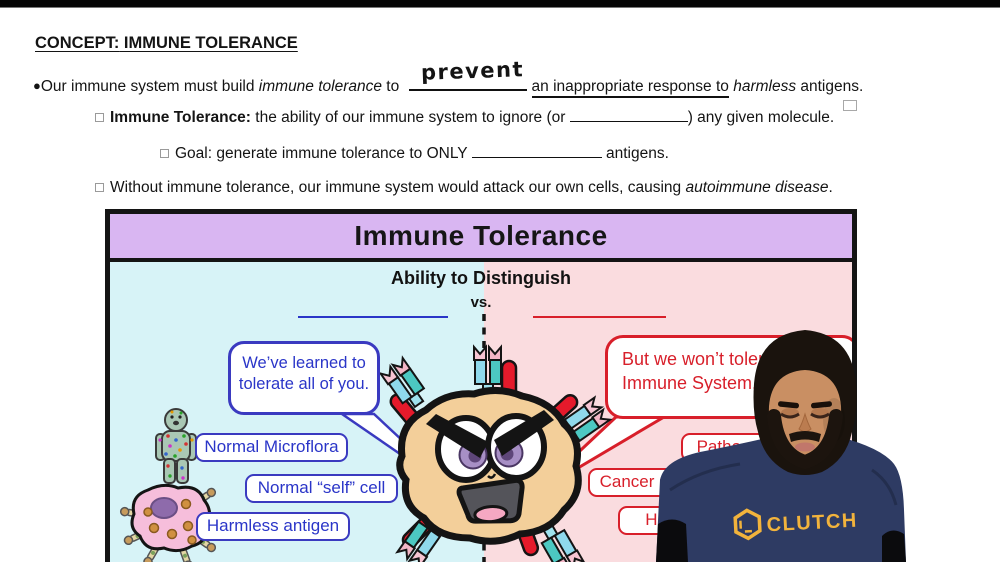 The width and height of the screenshot is (1000, 562). What do you see at coordinates (790, 415) in the screenshot?
I see `instructor-left-eye-closed` at bounding box center [790, 415].